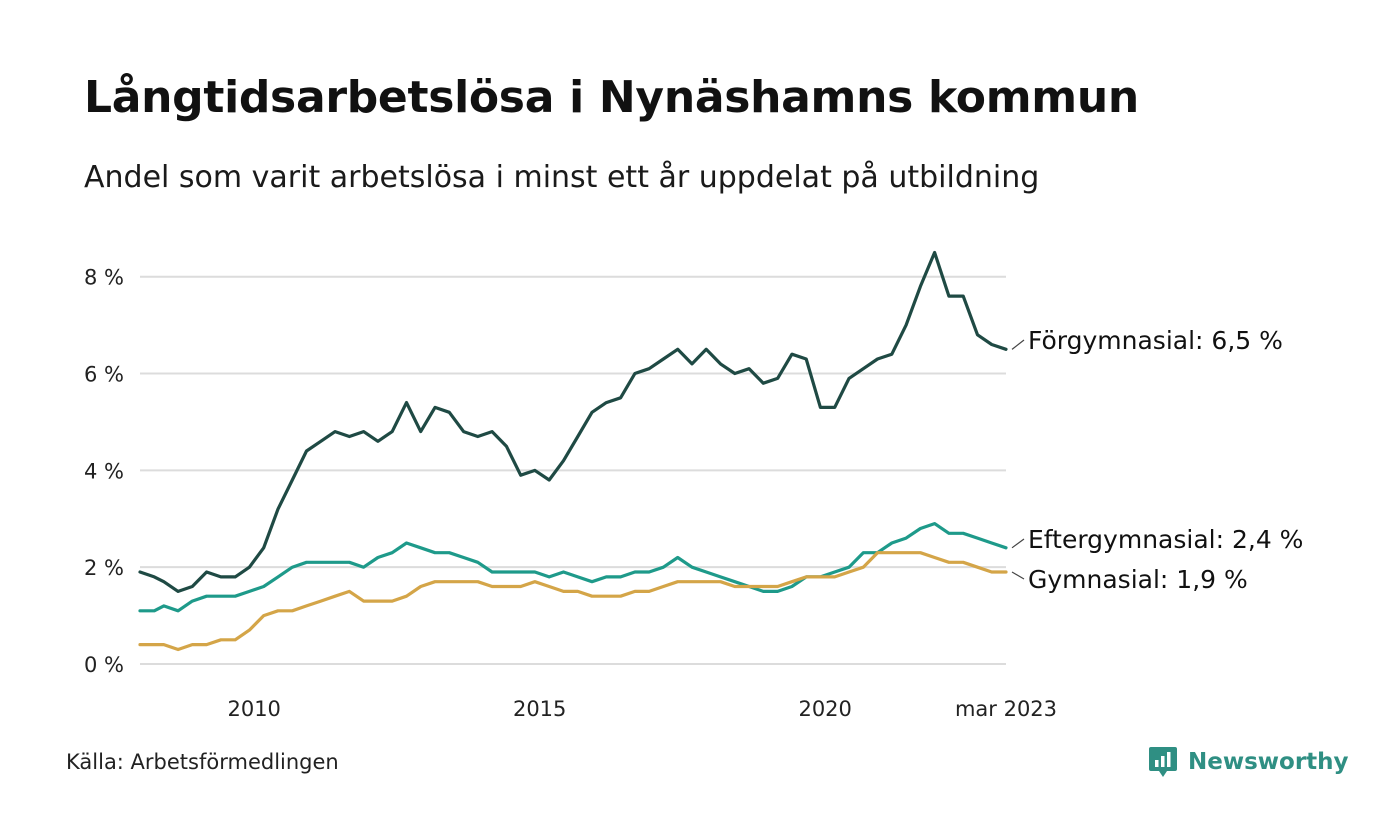 This screenshot has height=840, width=1400. I want to click on bar-chart-icon, so click(1163, 762).